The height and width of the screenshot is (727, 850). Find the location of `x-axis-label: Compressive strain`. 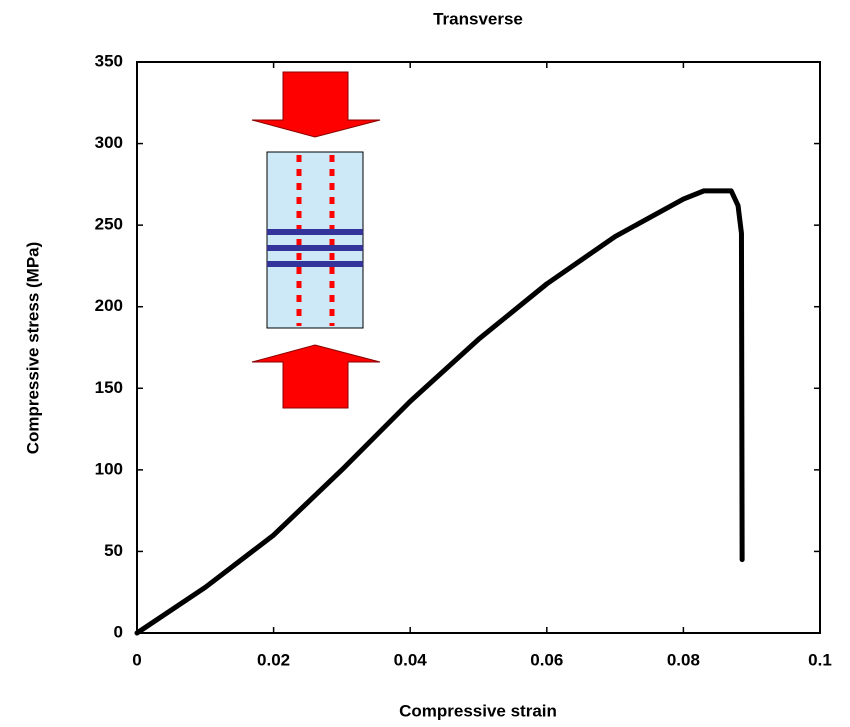

x-axis-label: Compressive strain is located at coordinates (478, 710).